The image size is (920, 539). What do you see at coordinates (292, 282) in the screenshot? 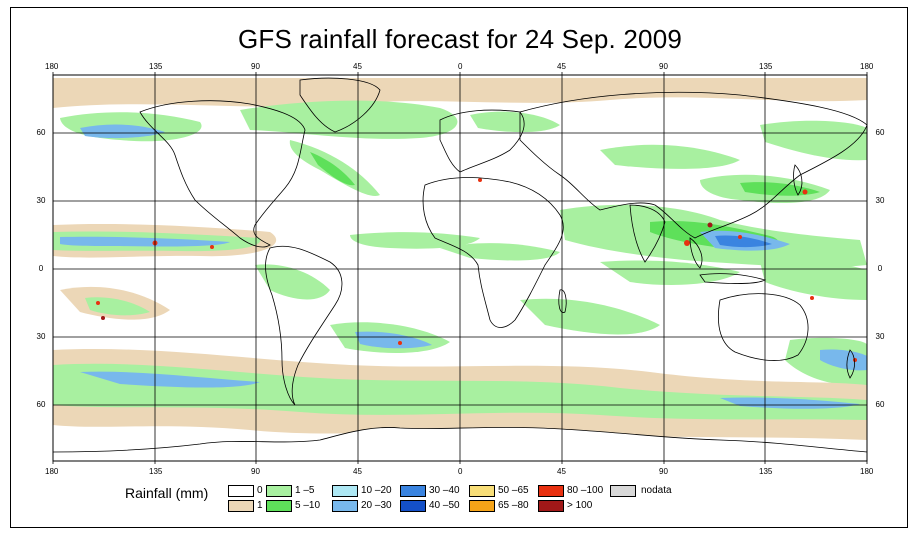
I see `rain-band-south-america` at bounding box center [292, 282].